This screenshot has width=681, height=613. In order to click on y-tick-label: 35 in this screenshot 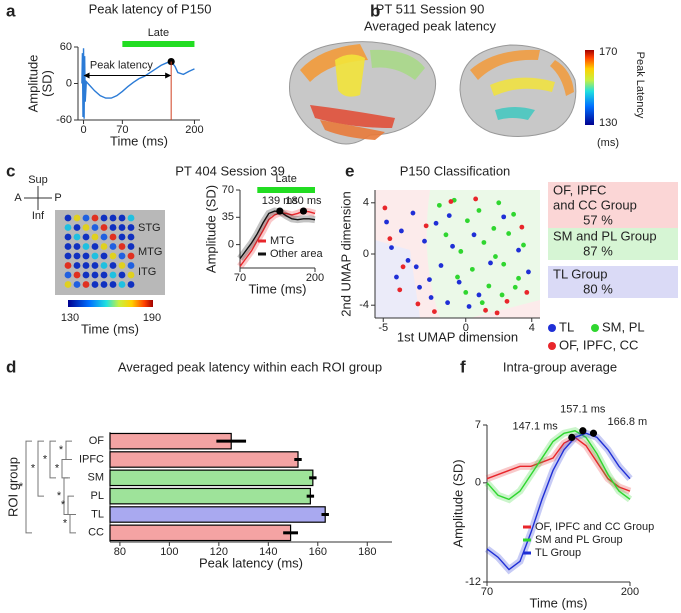, I will do `click(228, 217)`.